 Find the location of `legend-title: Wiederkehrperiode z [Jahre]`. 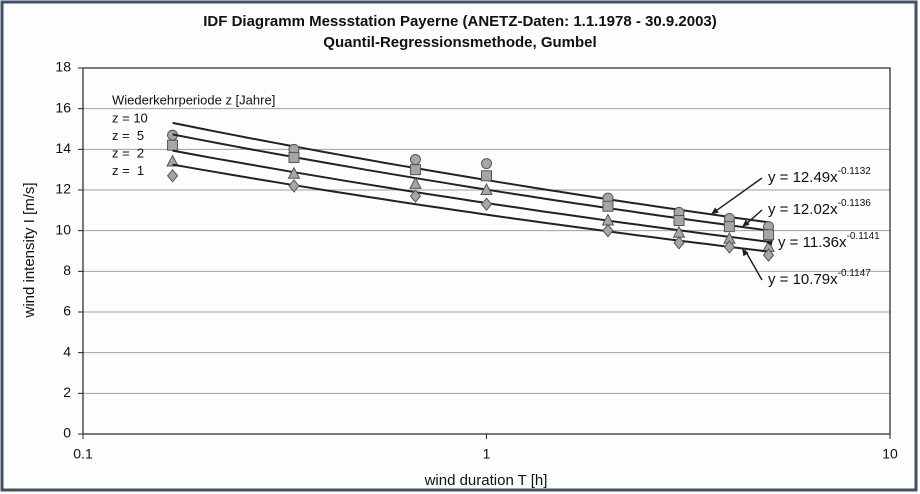

legend-title: Wiederkehrperiode z [Jahre] is located at coordinates (193, 99).